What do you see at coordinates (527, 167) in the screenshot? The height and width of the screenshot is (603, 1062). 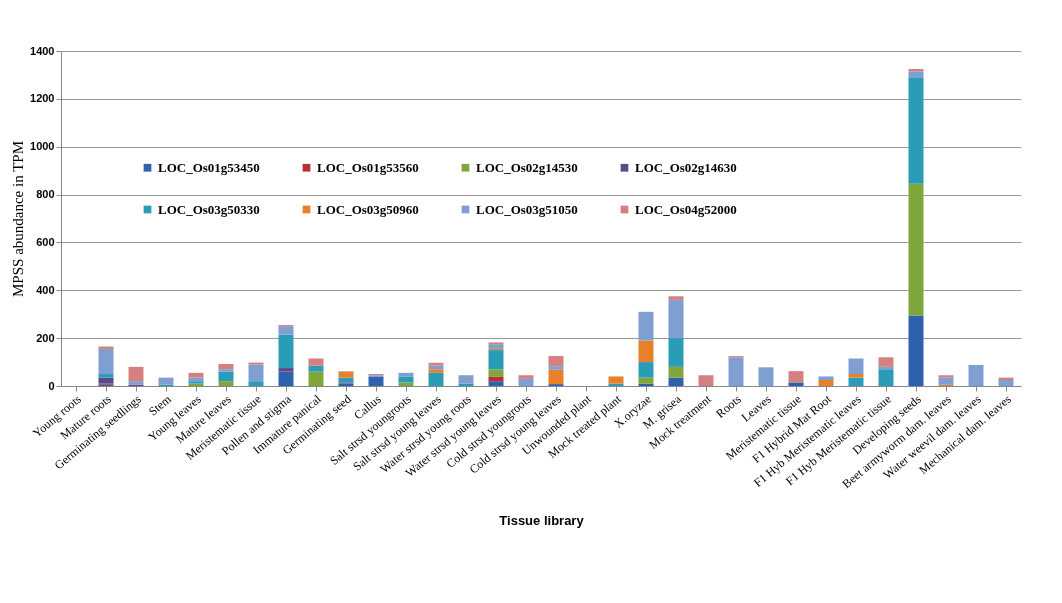 I see `legend-label: LOC_Os02g14530` at bounding box center [527, 167].